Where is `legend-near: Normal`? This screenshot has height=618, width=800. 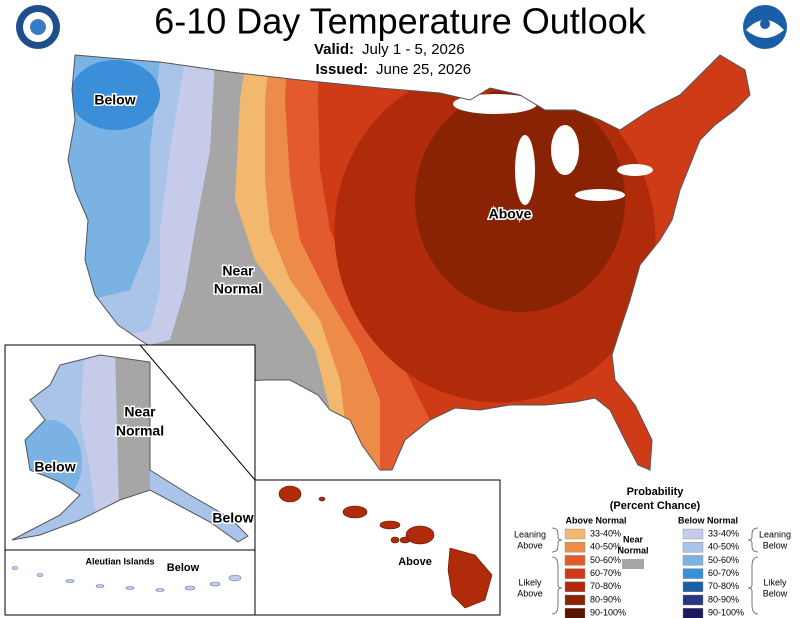 legend-near: Normal is located at coordinates (632, 550).